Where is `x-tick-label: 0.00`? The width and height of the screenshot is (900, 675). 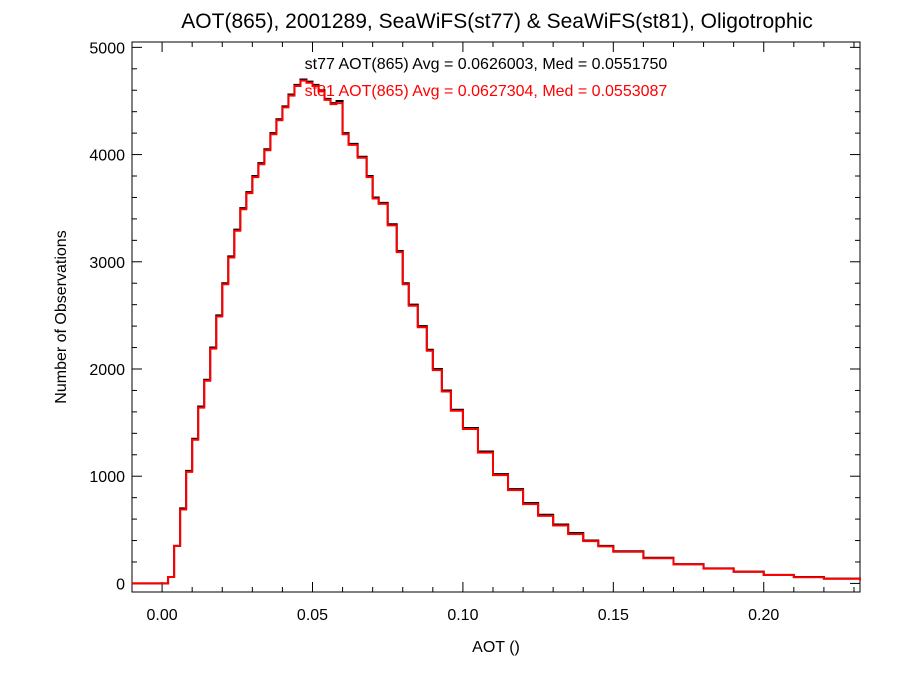
x-tick-label: 0.00 is located at coordinates (162, 615).